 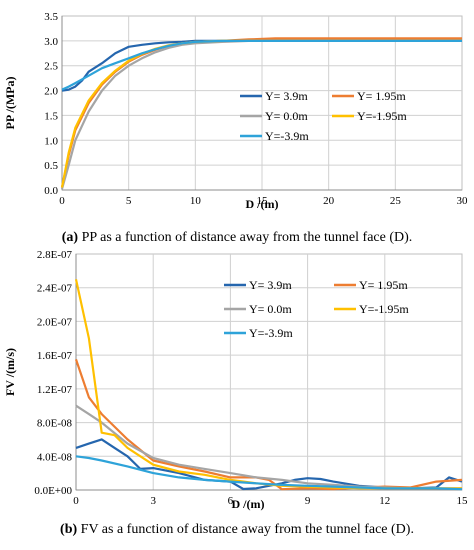 What do you see at coordinates (55, 289) in the screenshot?
I see `y-tick-label: 2.4E-07` at bounding box center [55, 289].